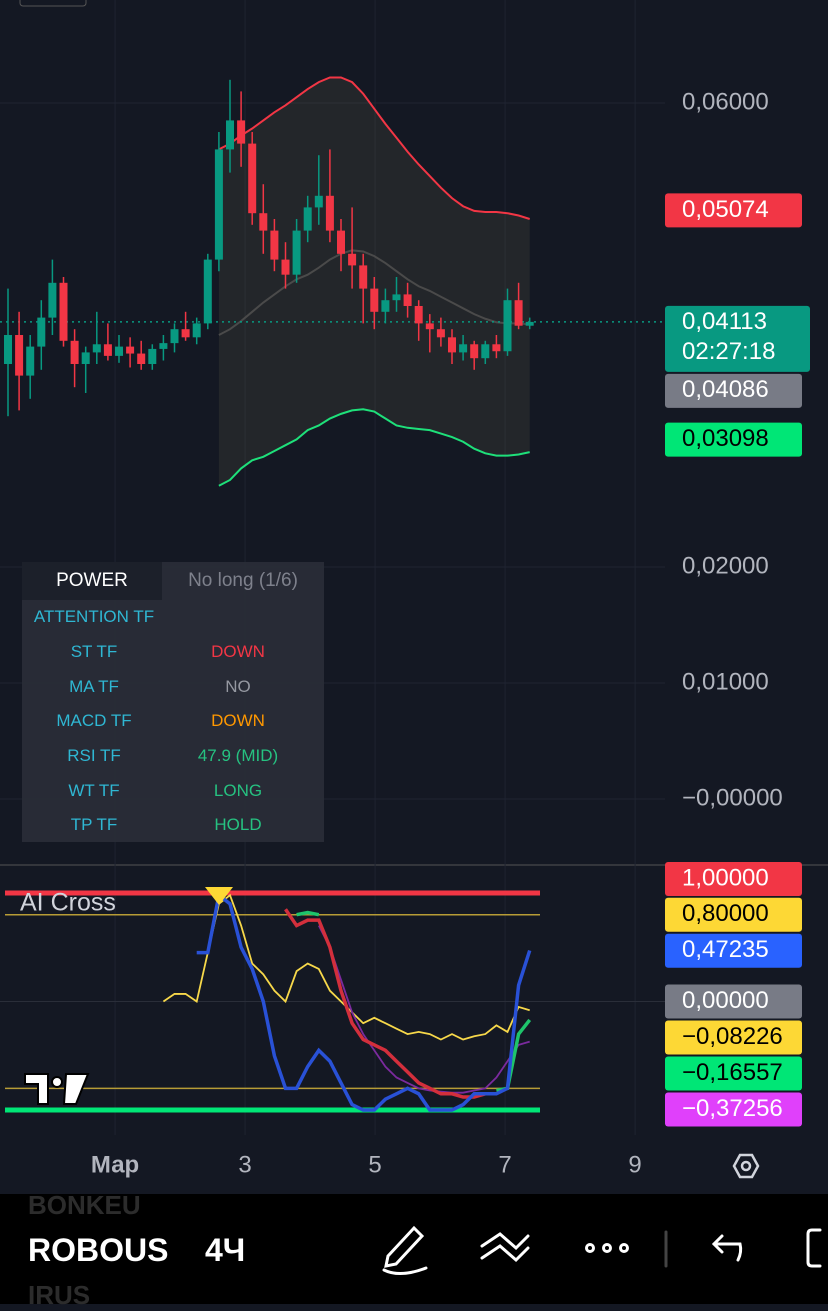  What do you see at coordinates (374, 1164) in the screenshot?
I see `x-tick-label: 5` at bounding box center [374, 1164].